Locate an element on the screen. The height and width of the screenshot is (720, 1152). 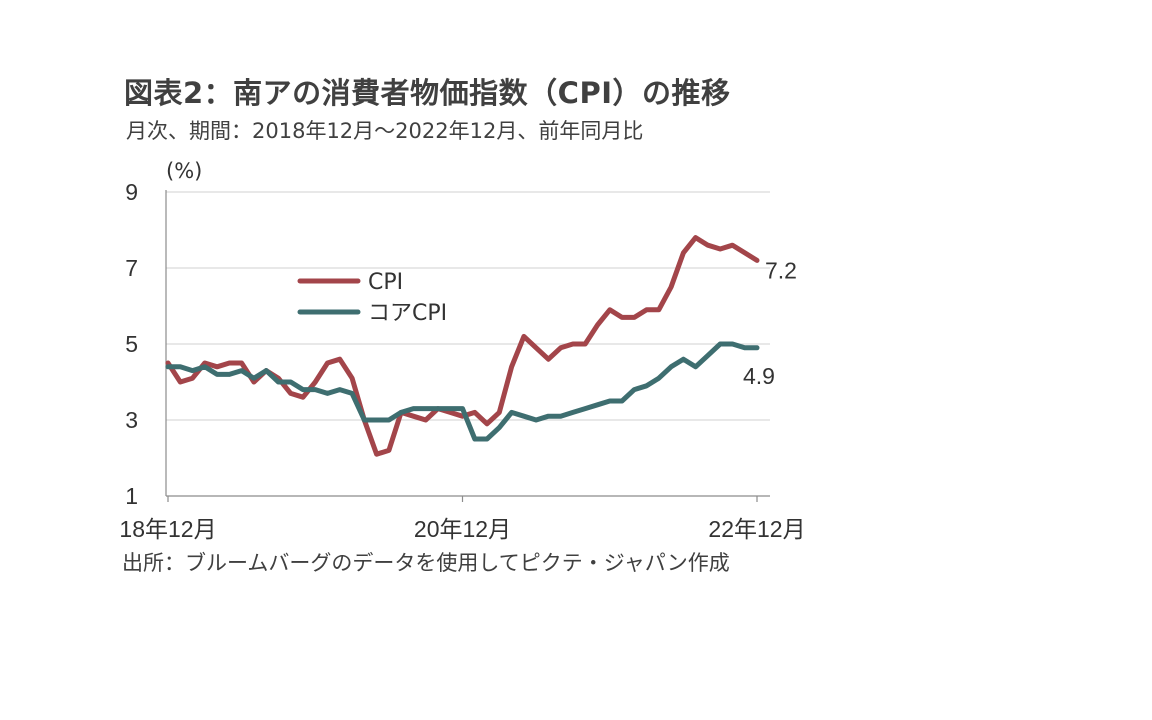
y-tick-5: 5 is located at coordinates (131, 344).